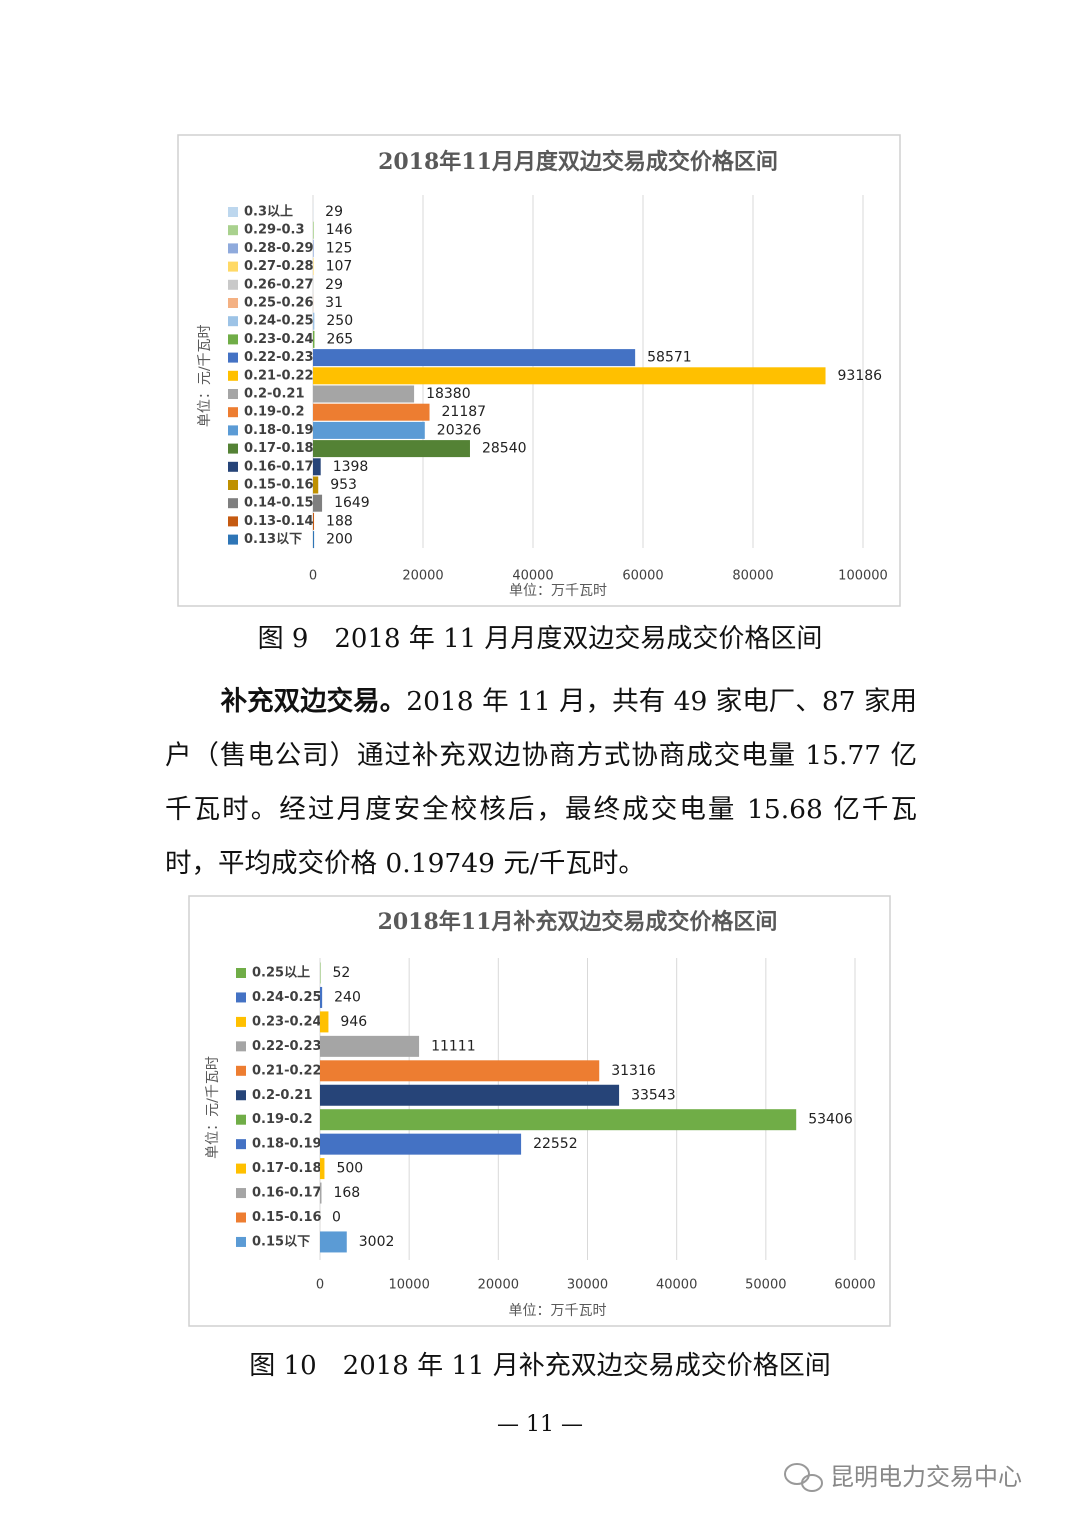 Image resolution: width=1080 pixels, height=1526 pixels. Describe the element at coordinates (336, 1218) in the screenshot. I see `data-label: 0` at that location.